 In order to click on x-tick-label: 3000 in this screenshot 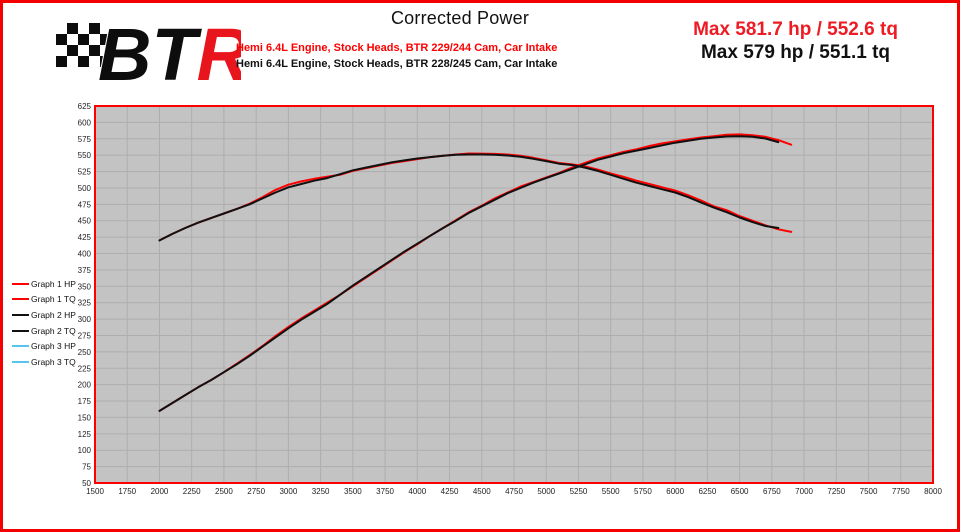, I will do `click(288, 491)`.